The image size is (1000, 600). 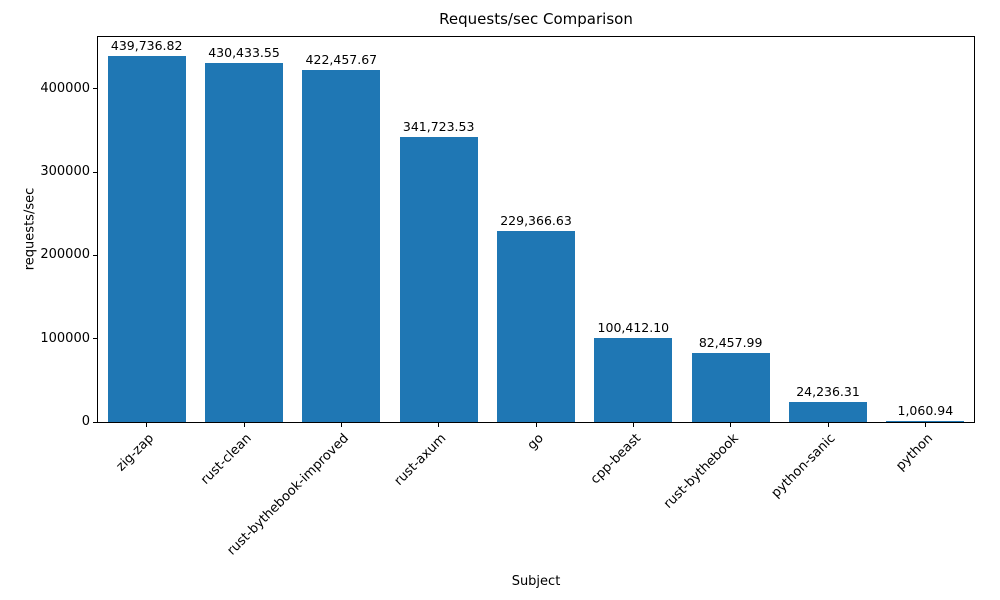 I want to click on y-axis-label: requests/sec, so click(x=30, y=229).